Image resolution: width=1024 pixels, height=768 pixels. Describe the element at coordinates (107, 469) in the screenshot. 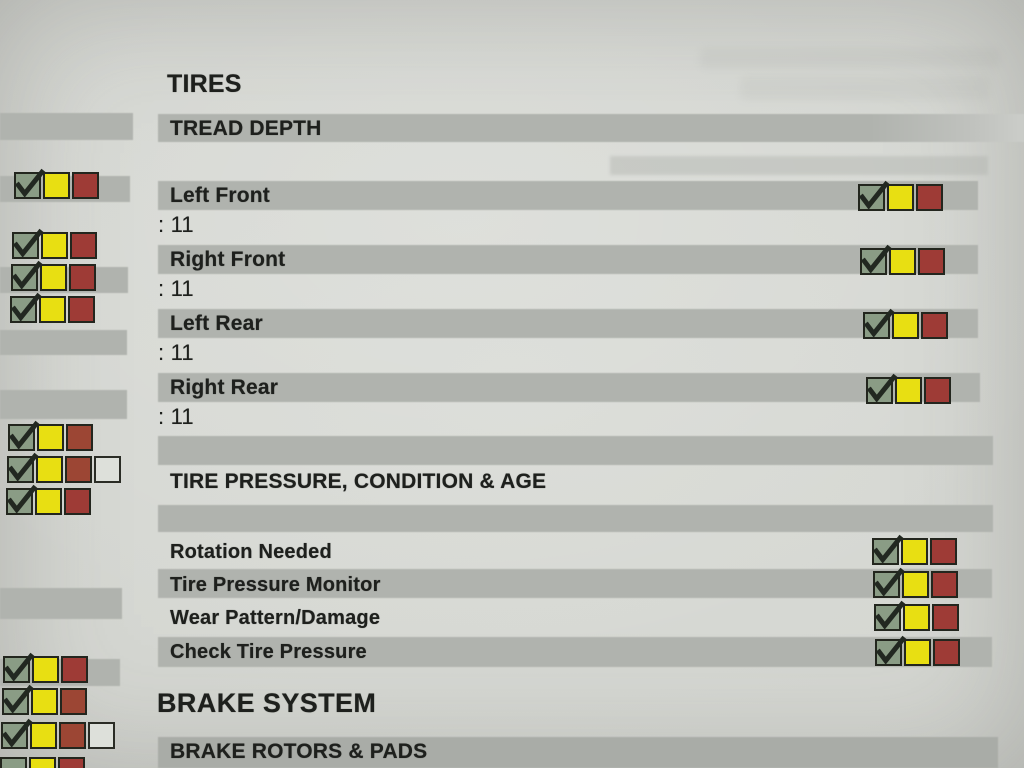

I see `rating-empty-box` at that location.